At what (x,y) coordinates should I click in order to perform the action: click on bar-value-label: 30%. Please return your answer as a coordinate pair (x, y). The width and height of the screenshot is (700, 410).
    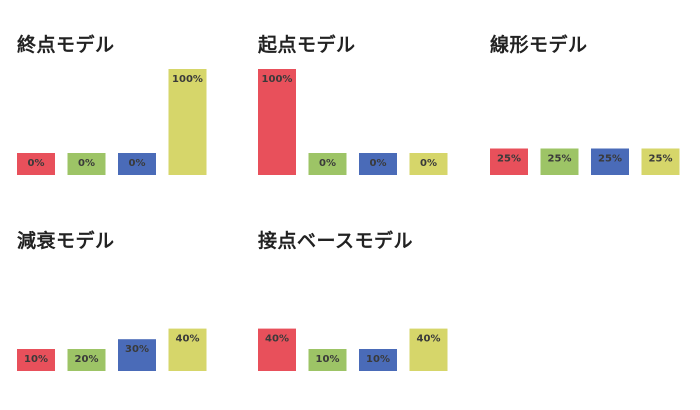
    Looking at the image, I should click on (137, 349).